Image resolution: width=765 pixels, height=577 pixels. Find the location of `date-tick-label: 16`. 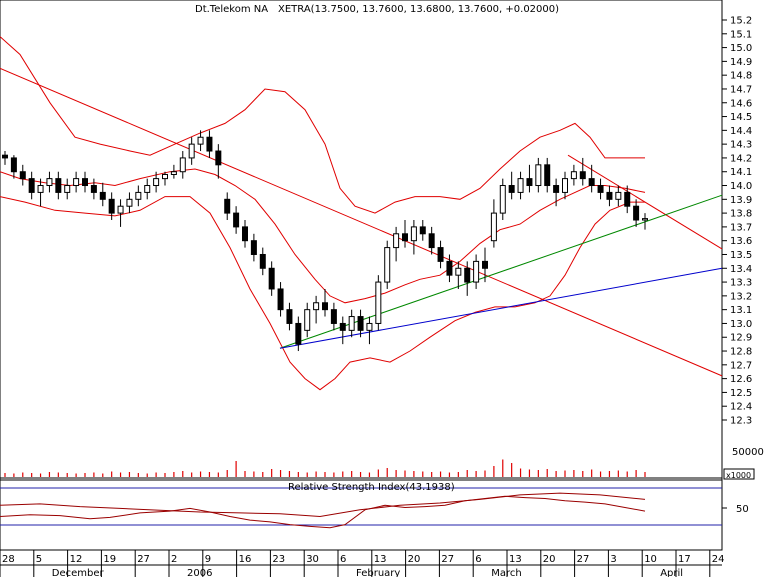

date-tick-label: 16 is located at coordinates (245, 559).